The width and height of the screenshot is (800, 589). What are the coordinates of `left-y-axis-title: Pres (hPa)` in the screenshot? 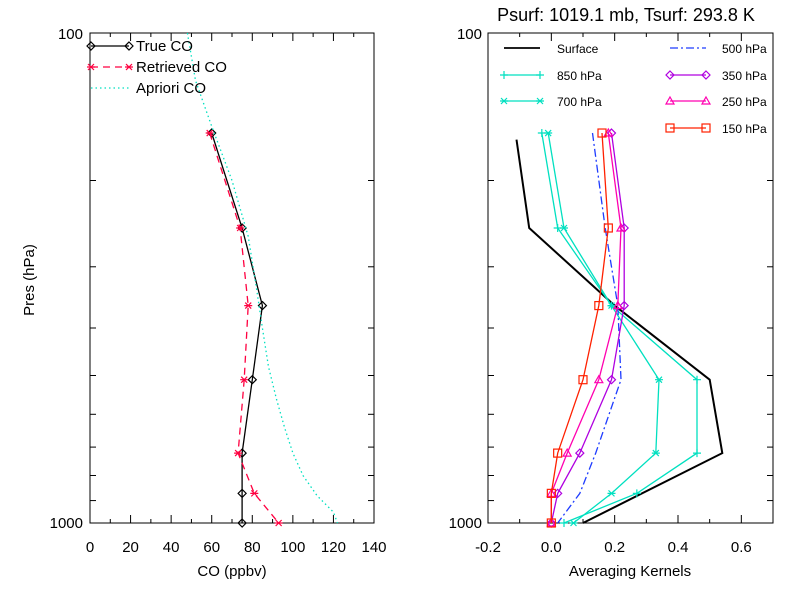 It's located at (29, 280).